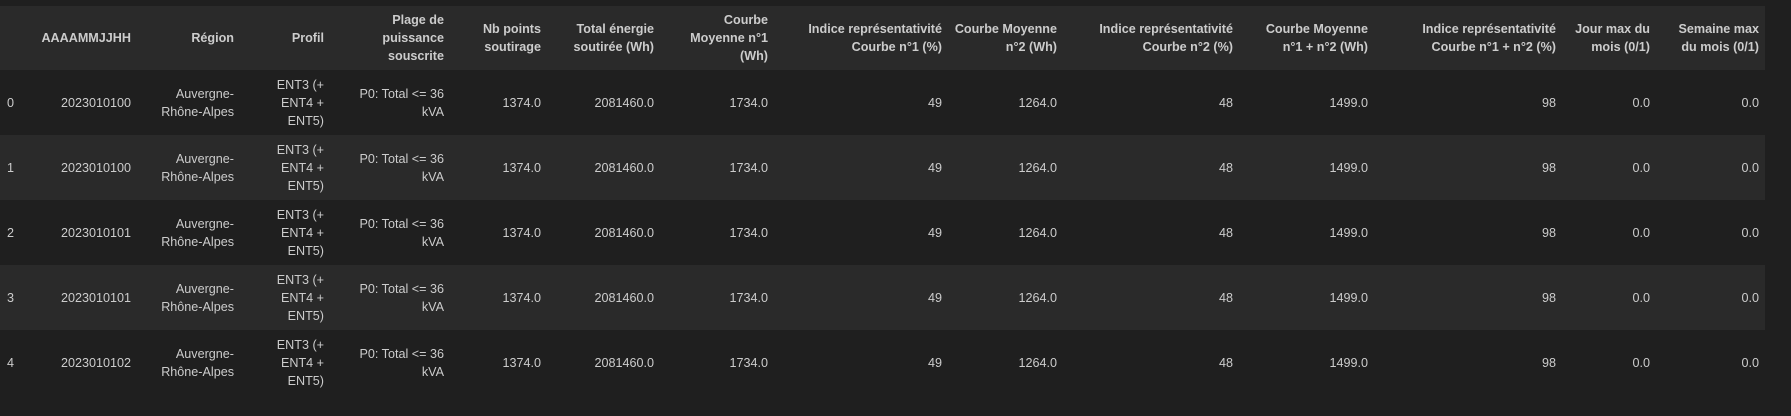 The height and width of the screenshot is (416, 1791). What do you see at coordinates (11, 232) in the screenshot?
I see `row-index: 2` at bounding box center [11, 232].